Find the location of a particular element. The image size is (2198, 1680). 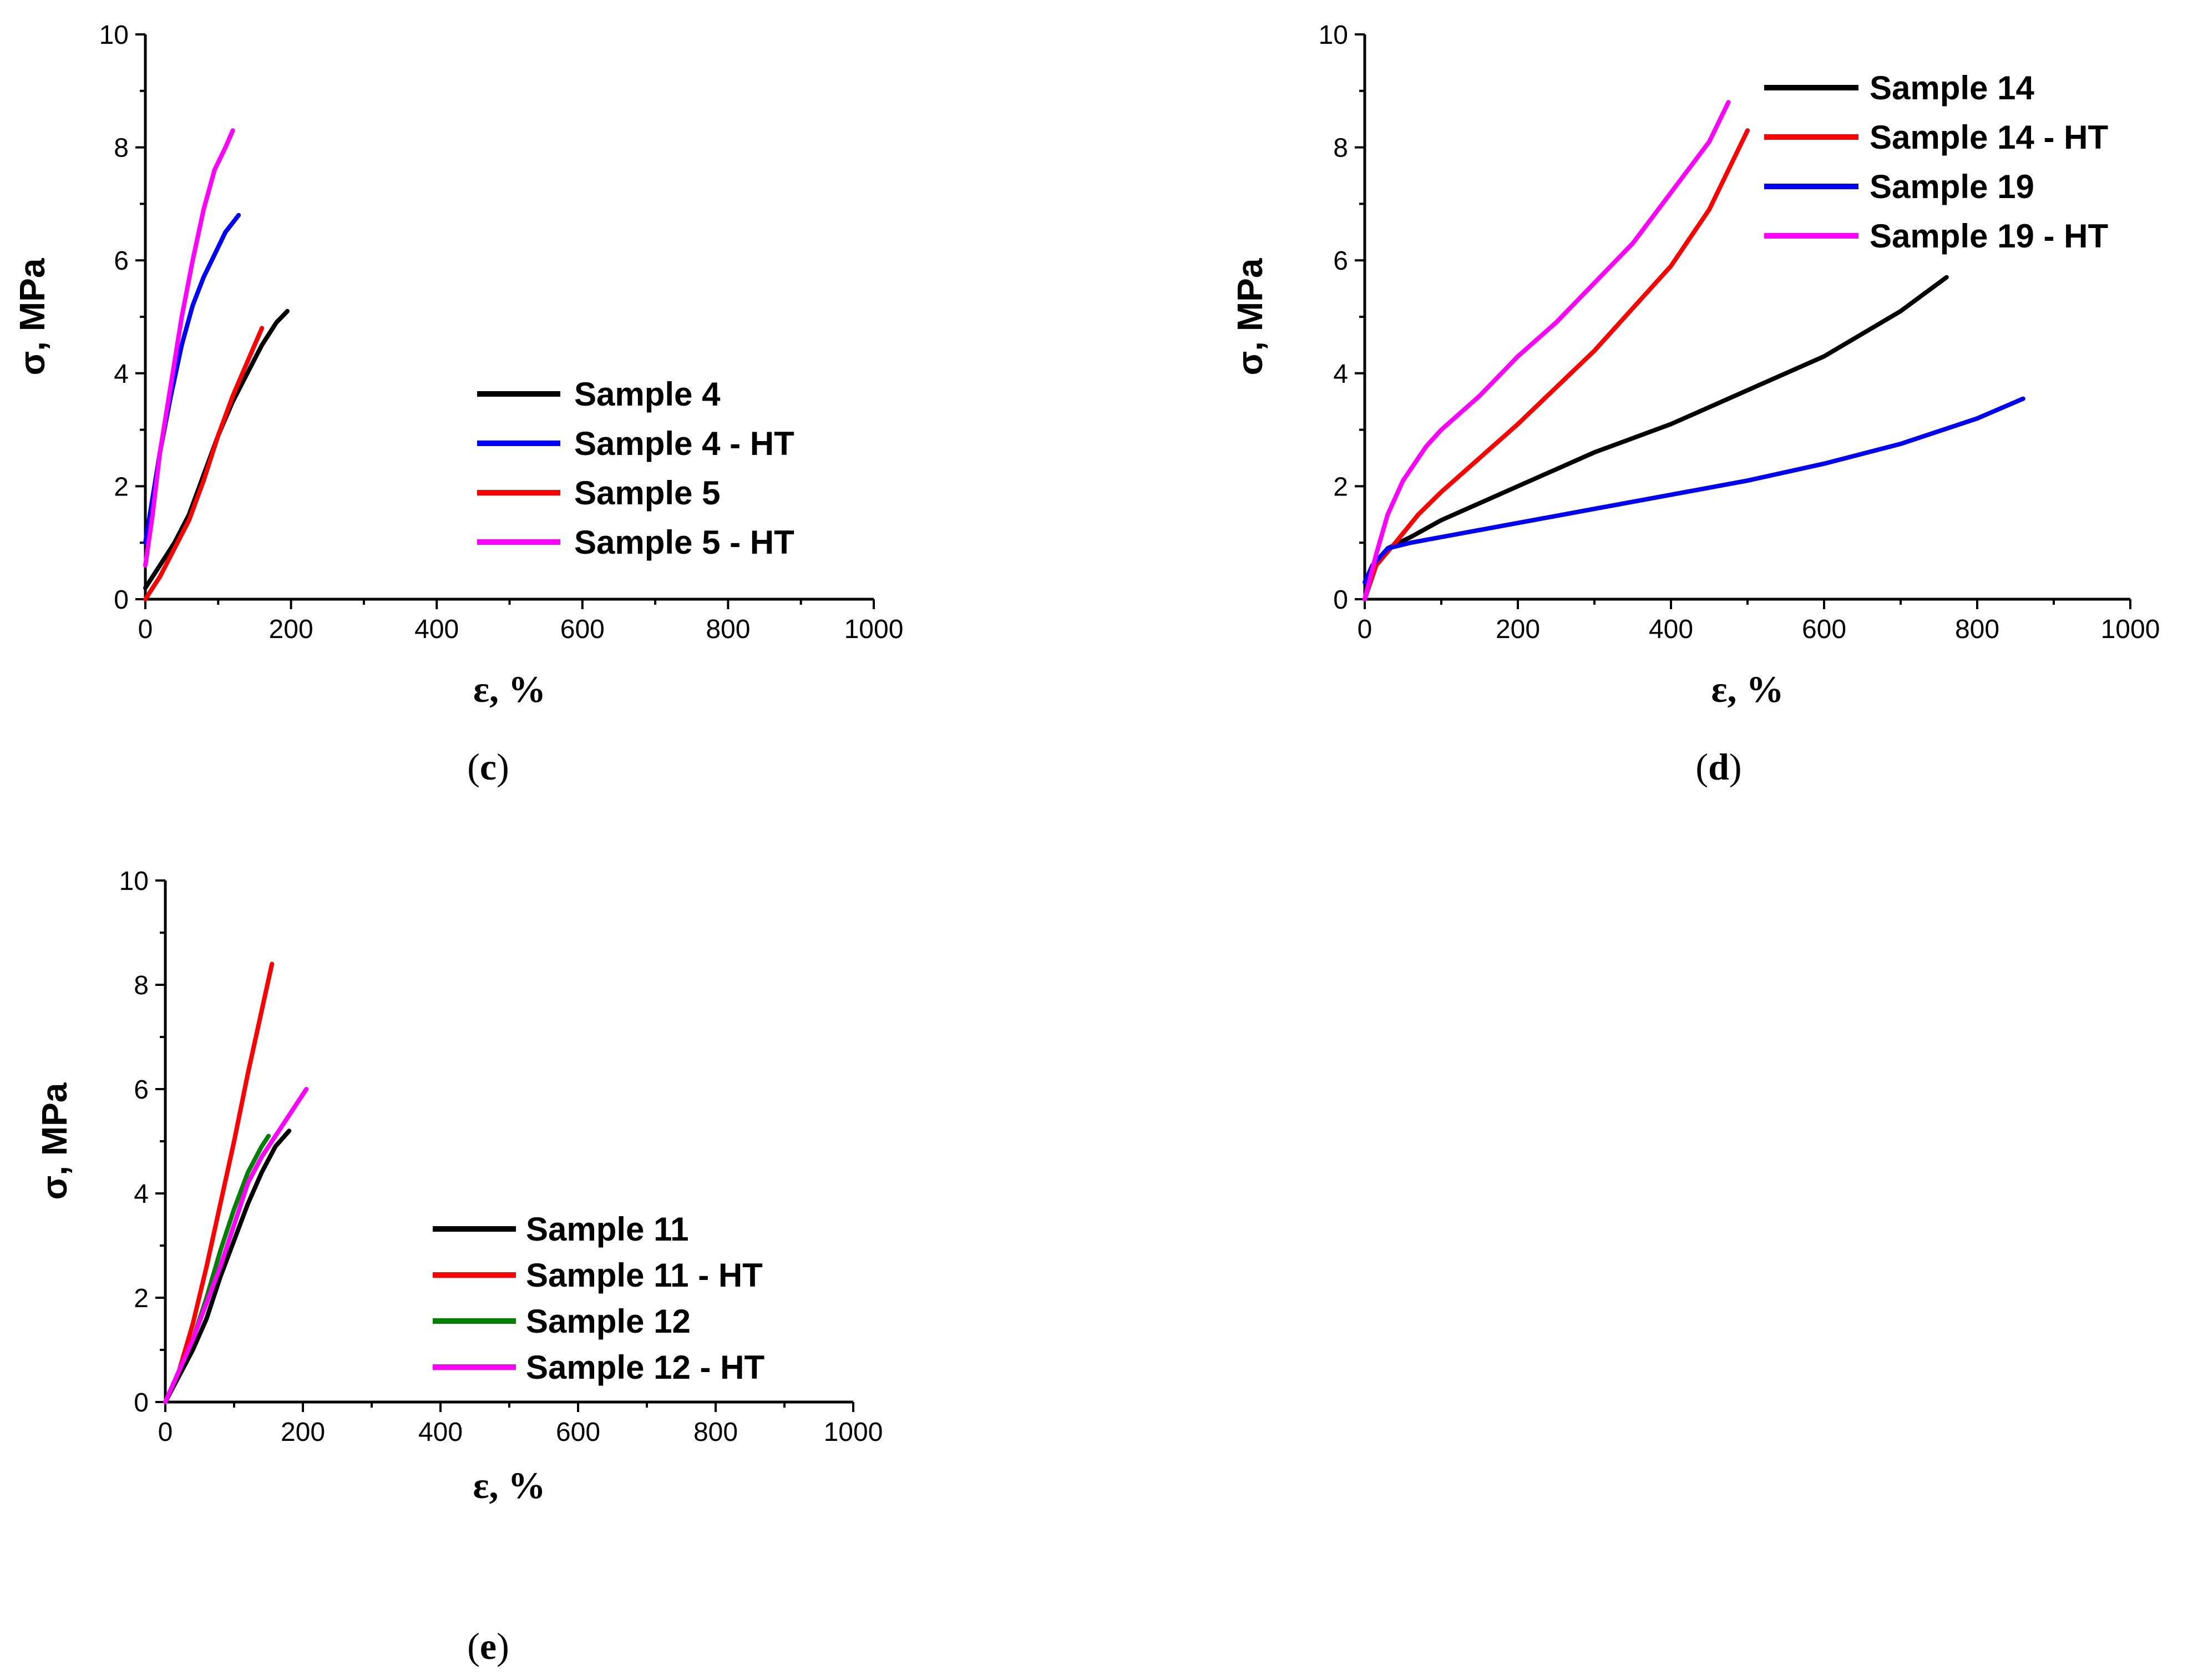

panel-c-x-tick-label: 400 is located at coordinates (436, 629).